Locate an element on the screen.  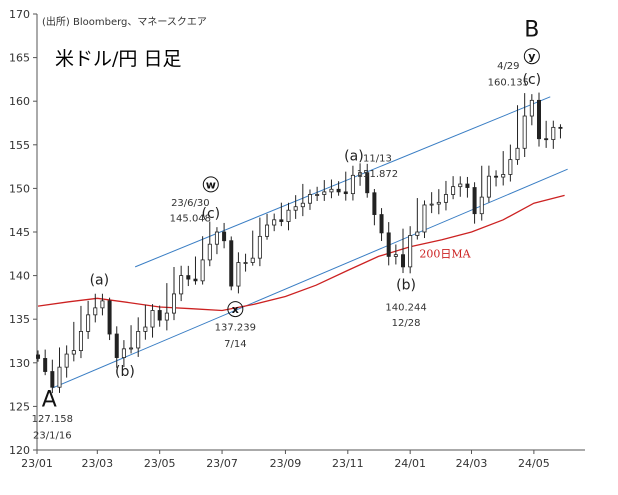
y-tick-label: 130 is located at coordinates (19, 363).